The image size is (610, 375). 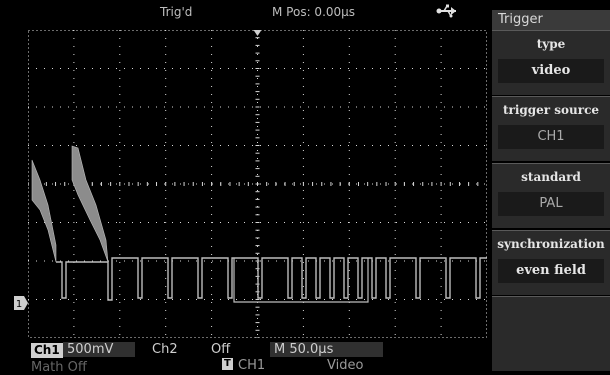 I want to click on menu-item-standard: standard PAL, so click(x=551, y=195).